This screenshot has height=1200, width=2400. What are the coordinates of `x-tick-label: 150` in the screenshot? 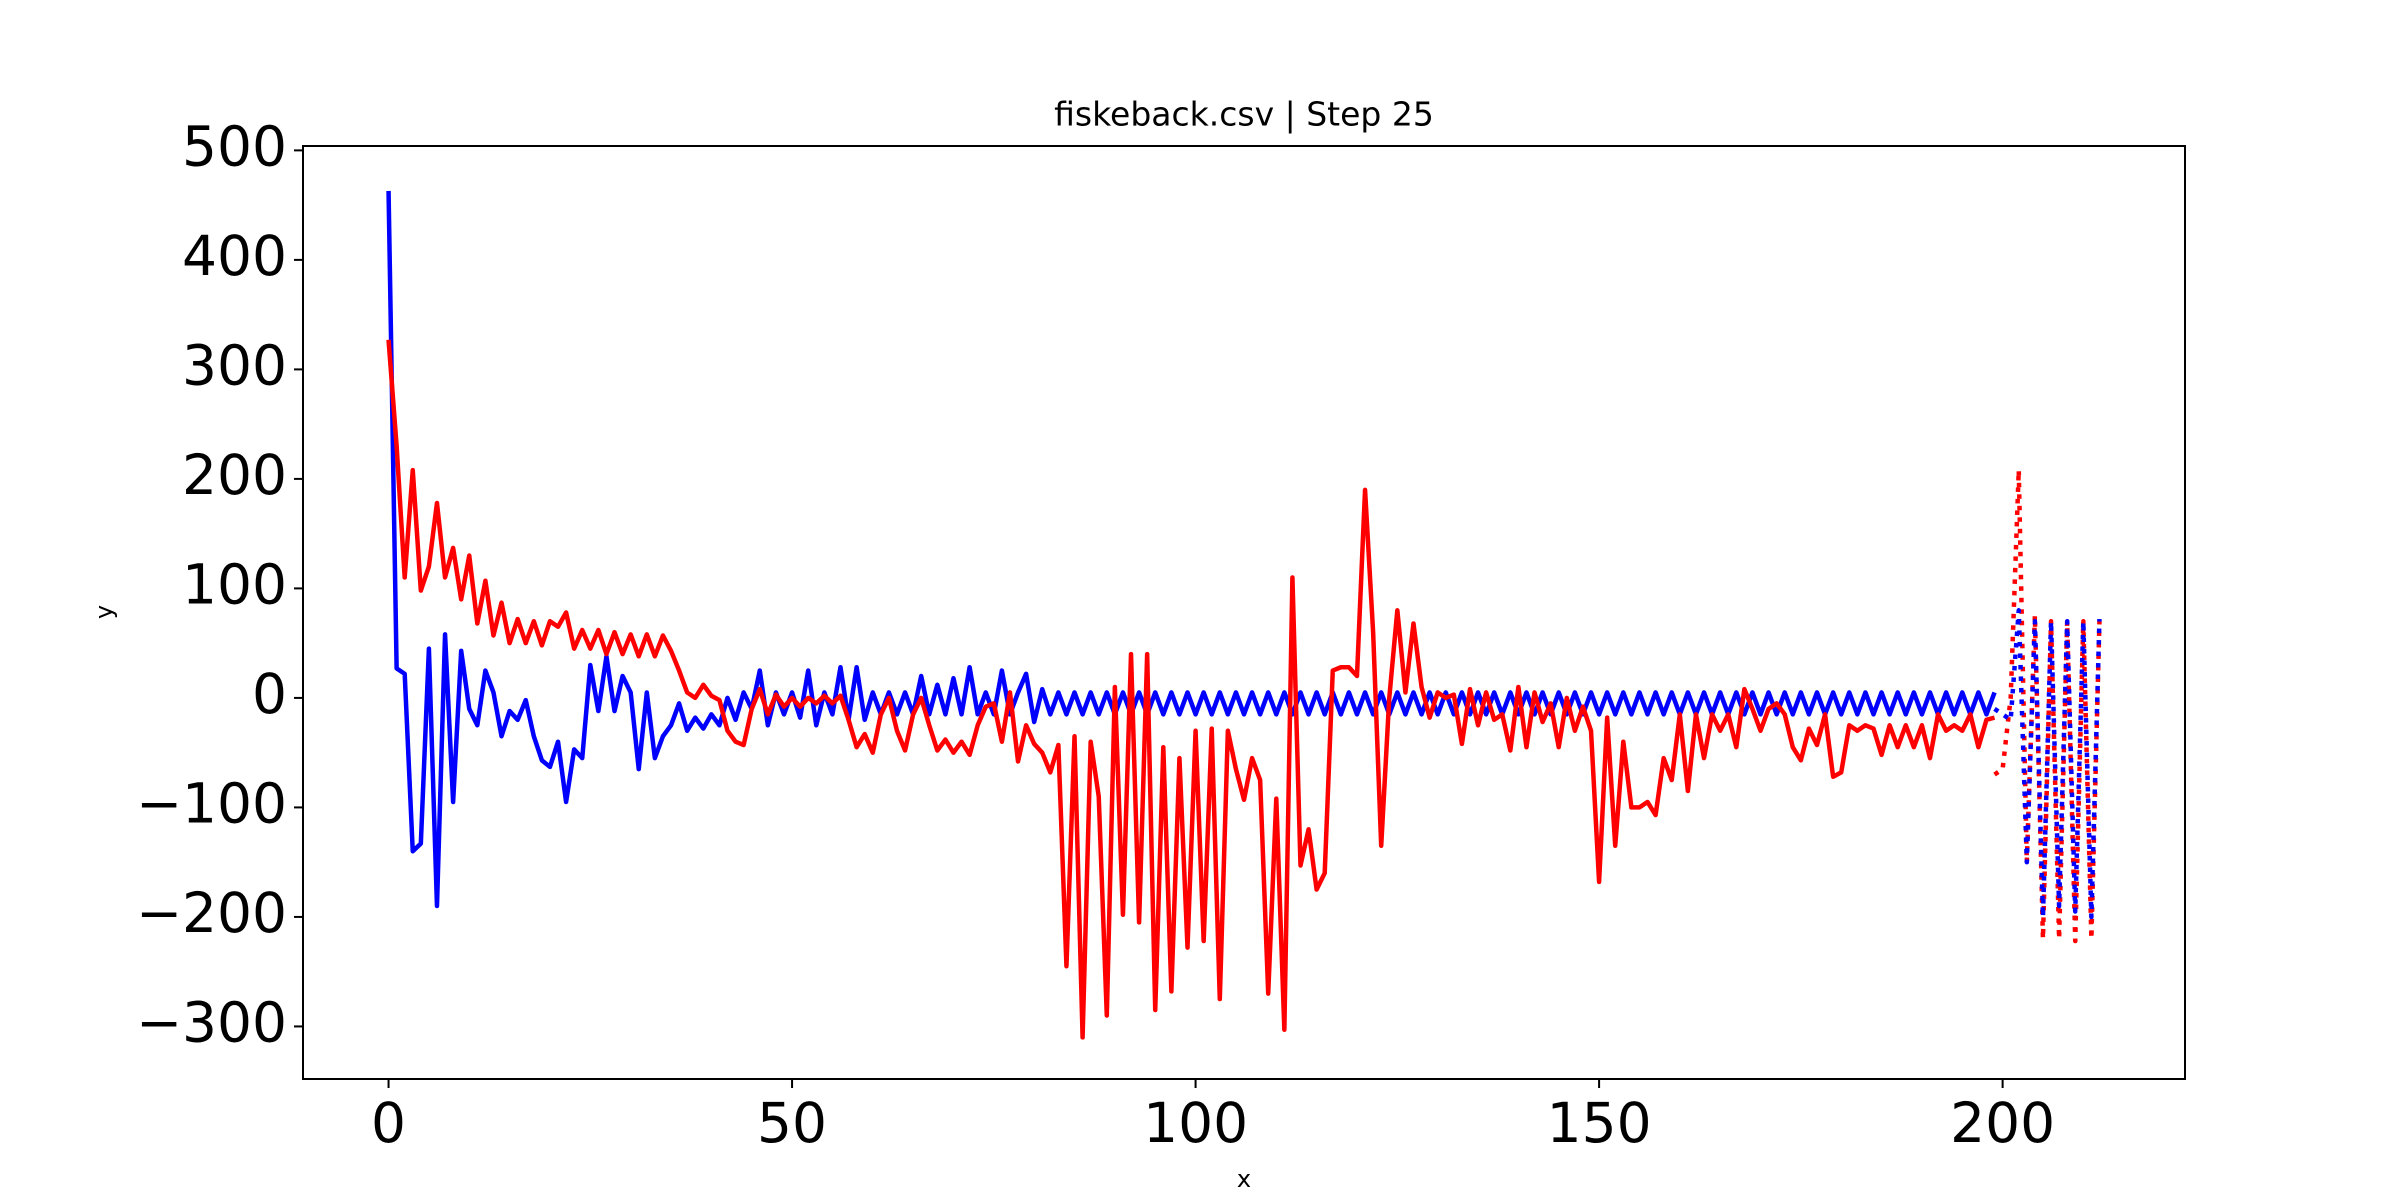 It's located at (1599, 1123).